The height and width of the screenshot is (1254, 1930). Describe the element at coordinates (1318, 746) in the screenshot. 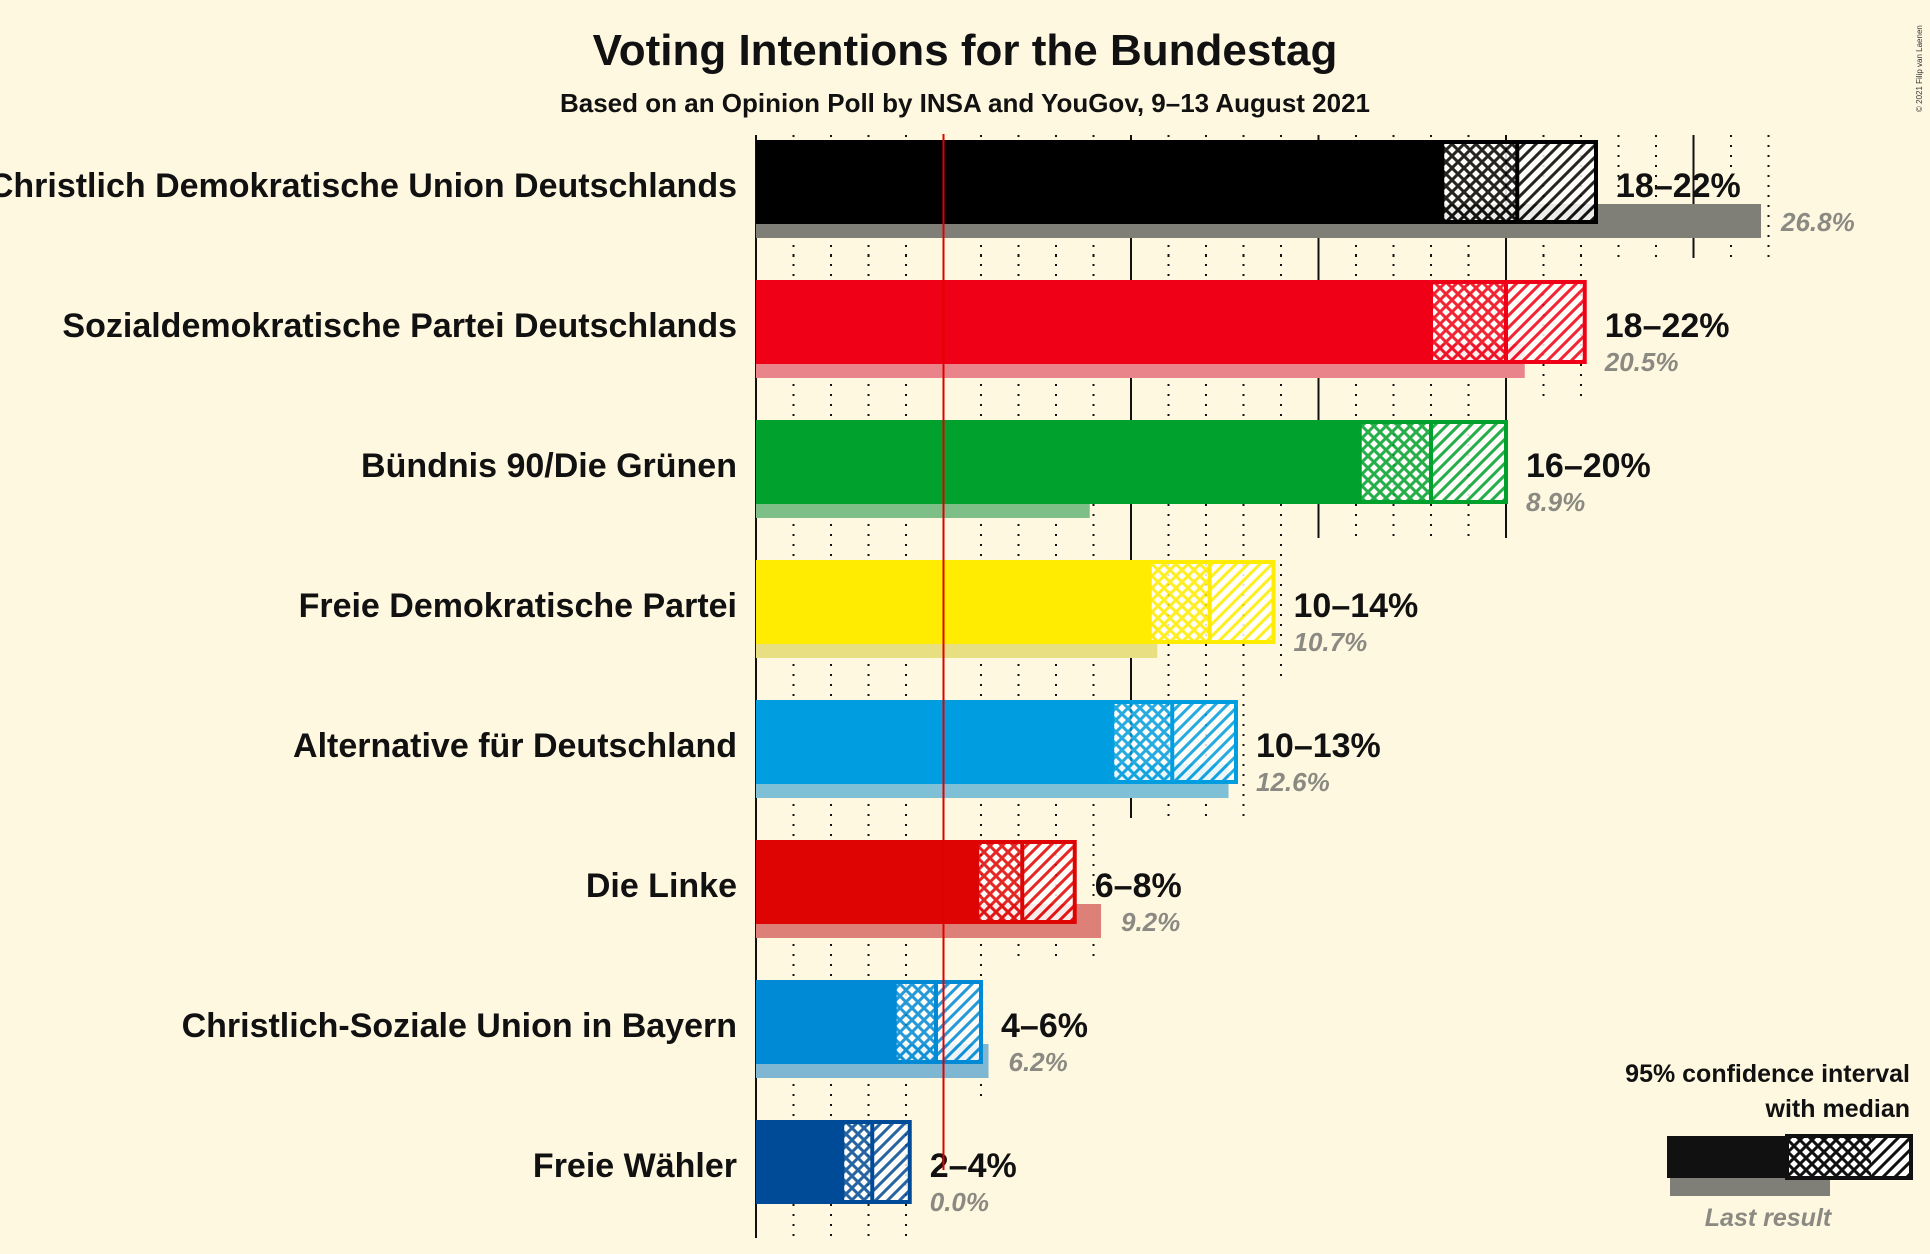

I see `range-label: 10–13%` at that location.